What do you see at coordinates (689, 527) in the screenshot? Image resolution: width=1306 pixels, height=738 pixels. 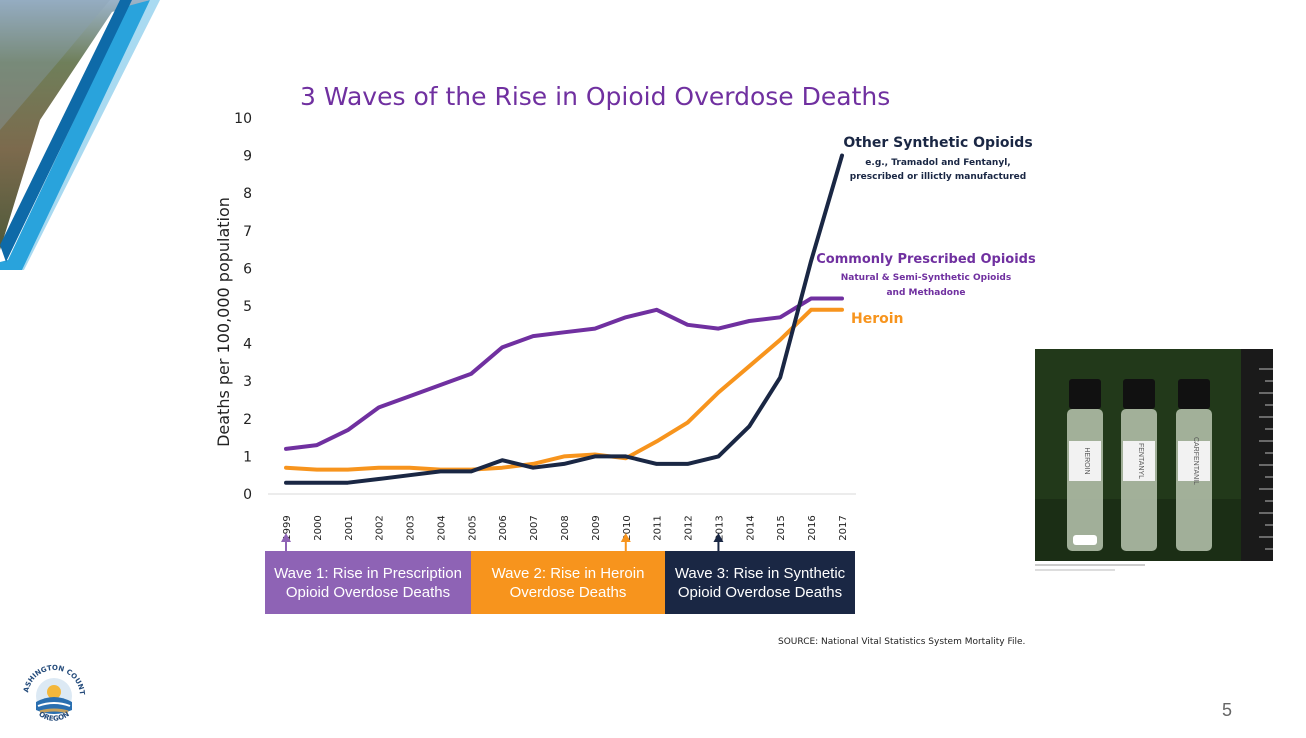 I see `x-tick-label: 2012` at bounding box center [689, 527].